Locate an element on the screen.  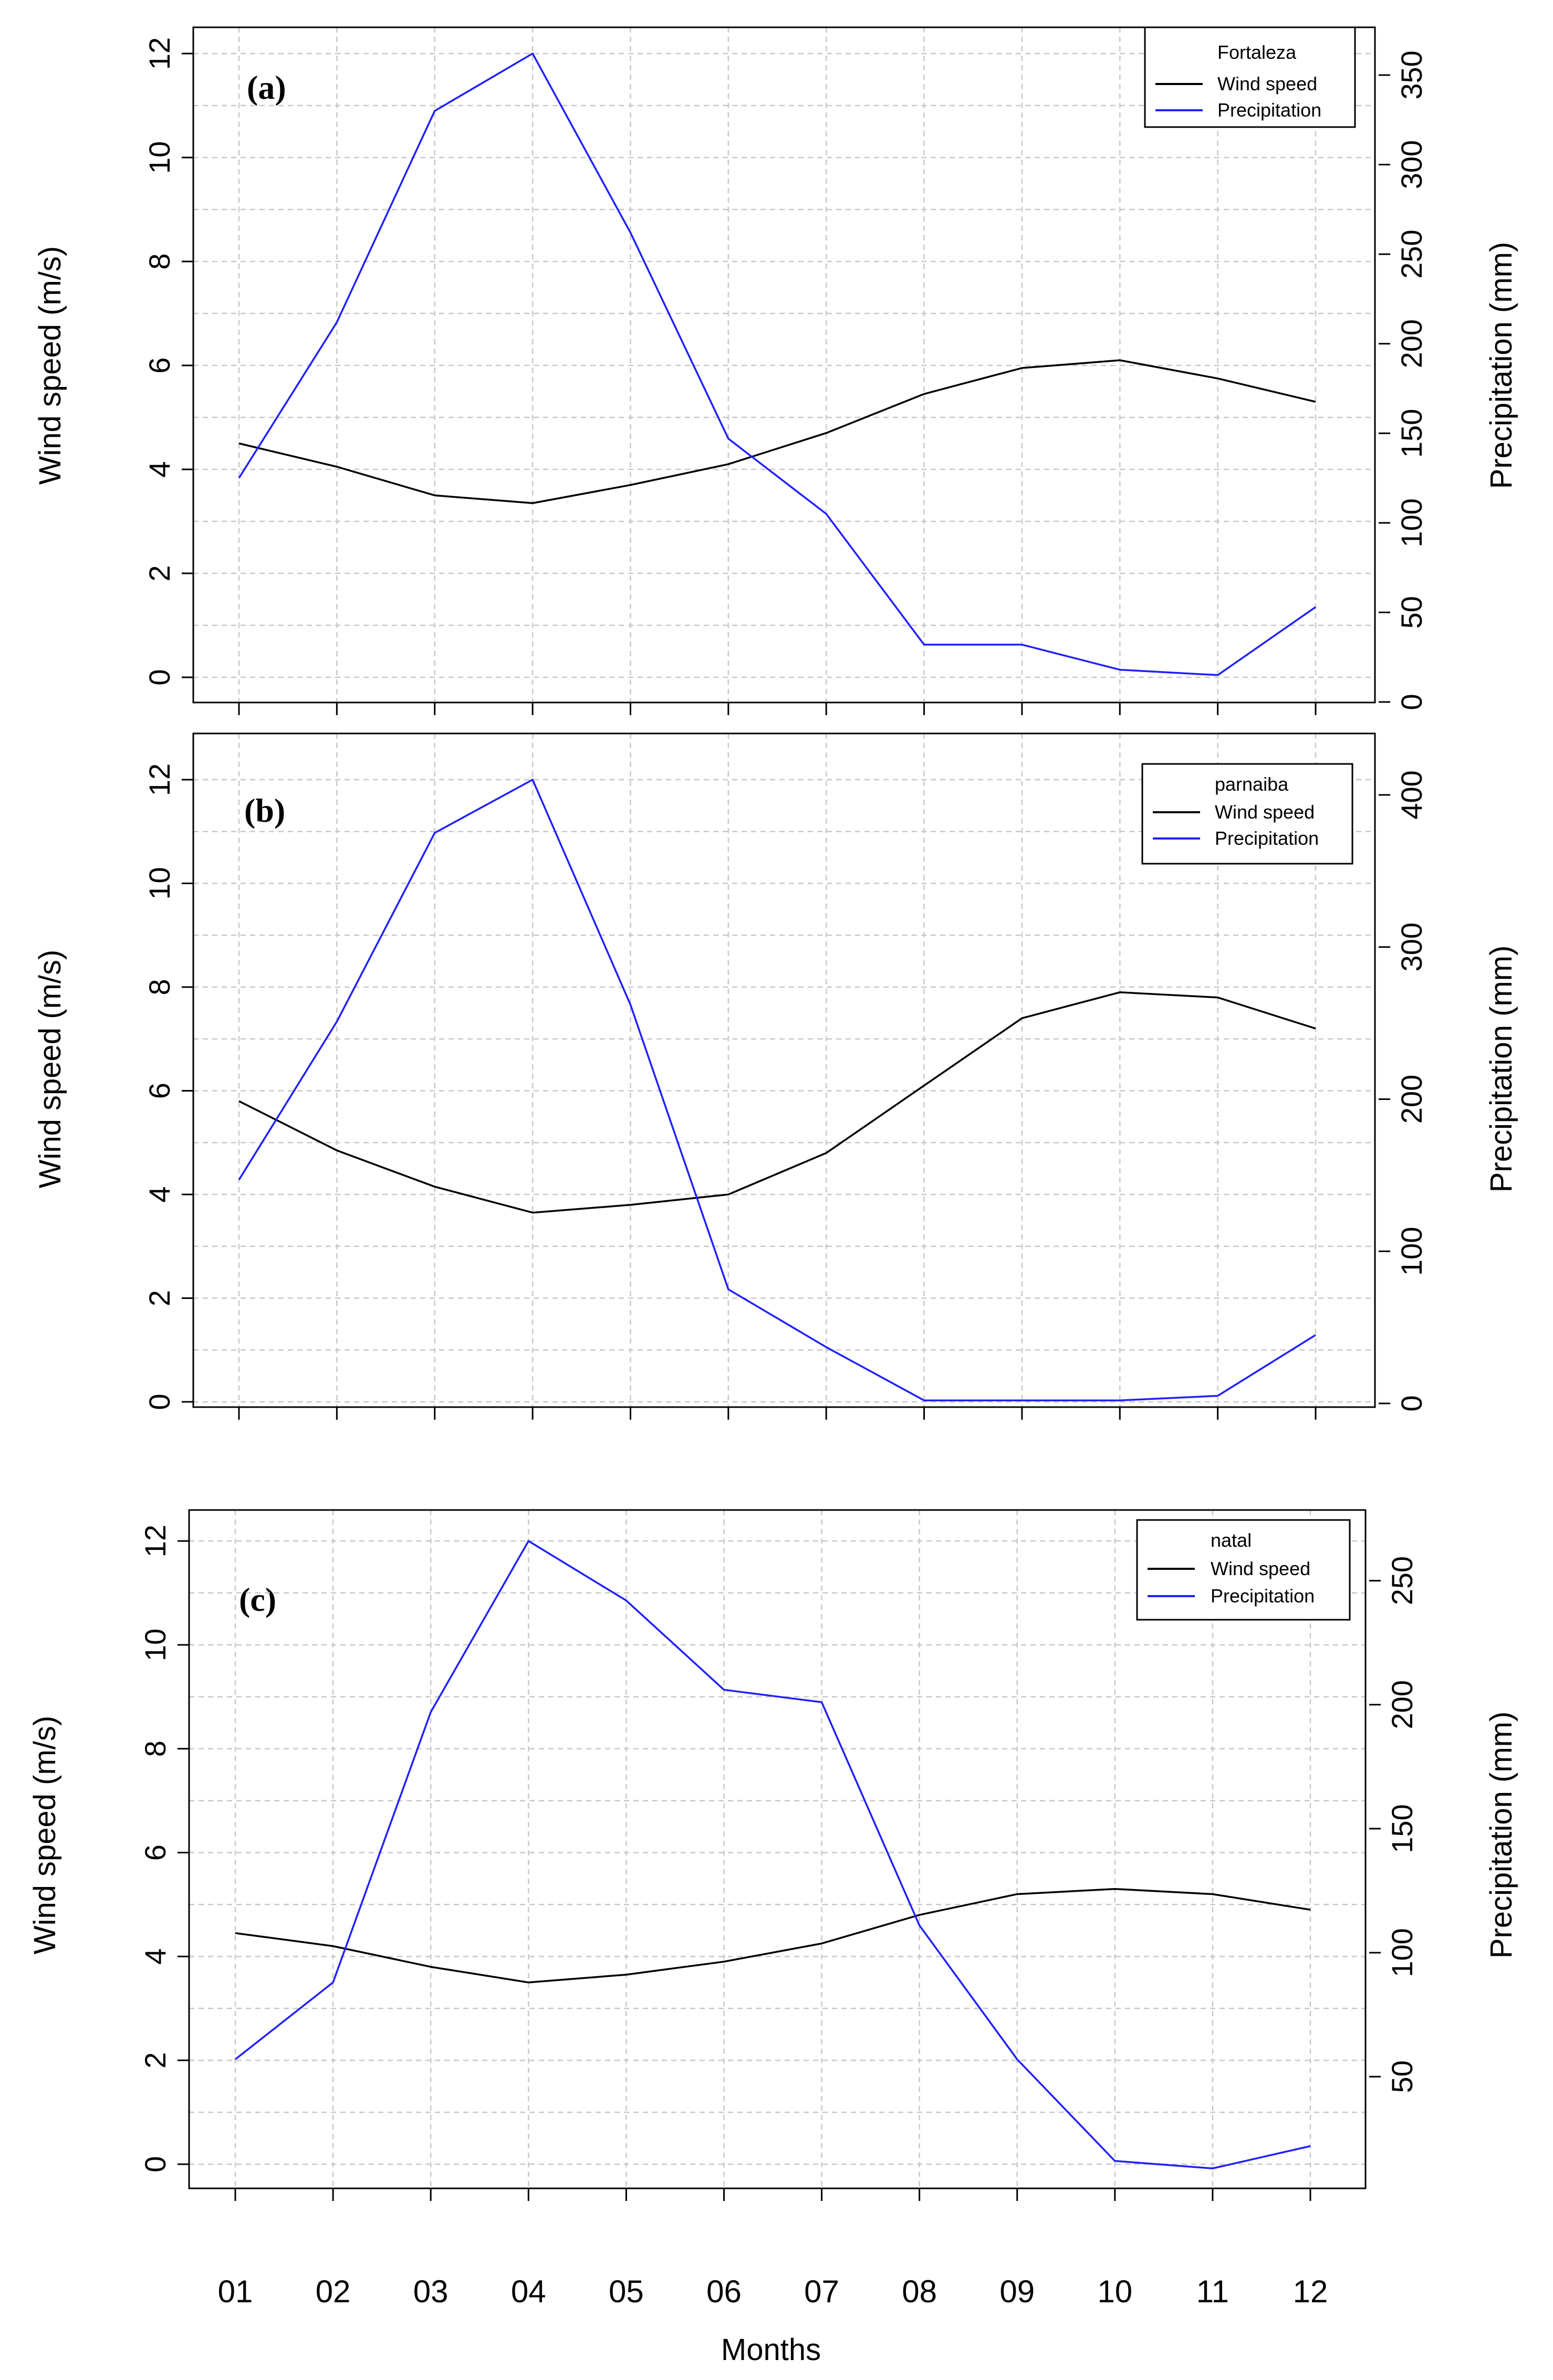
month-tick-label: 03 is located at coordinates (431, 2291).